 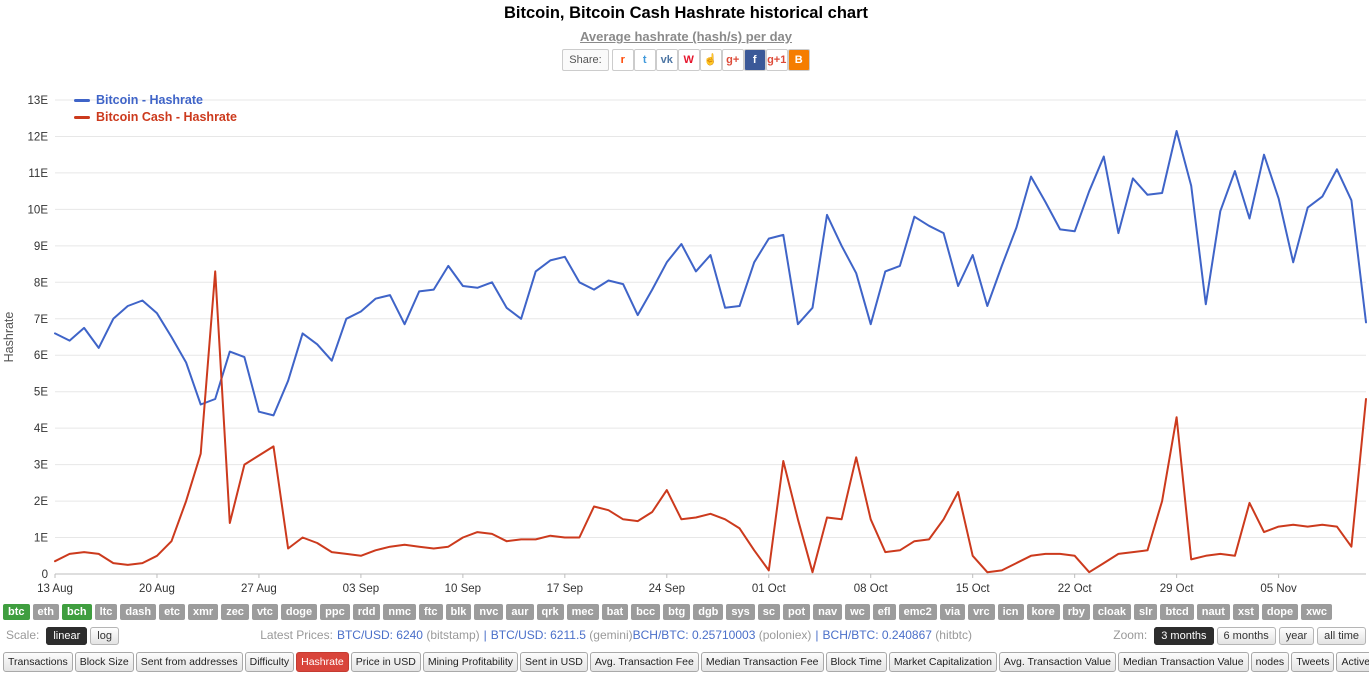 What do you see at coordinates (366, 612) in the screenshot?
I see `coin-tag-rdd: rdd` at bounding box center [366, 612].